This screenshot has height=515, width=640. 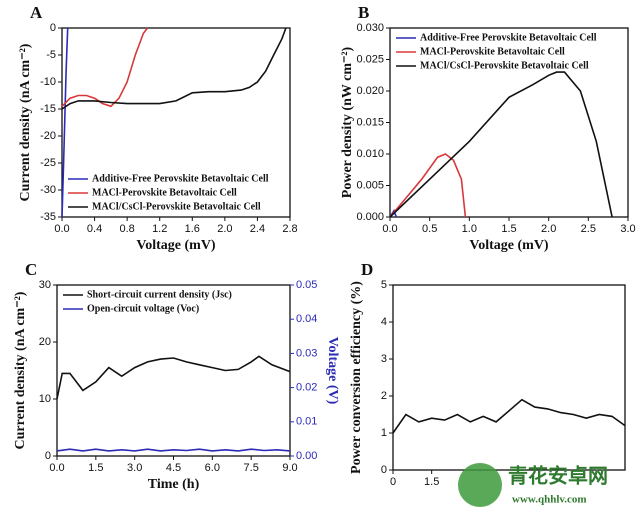 I want to click on y2-axis-label: Voltage (V), so click(x=332, y=371).